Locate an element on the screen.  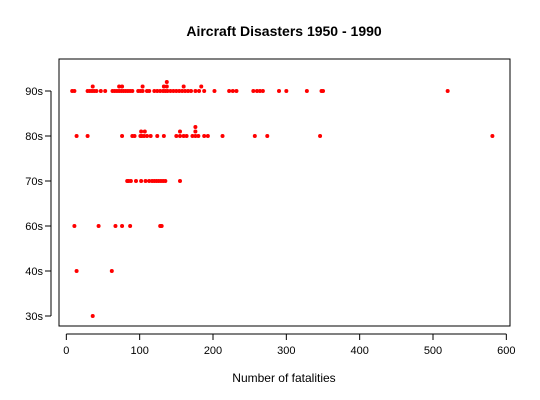
chart-title: Aircraft Disasters 1950 - 1990 is located at coordinates (284, 31).